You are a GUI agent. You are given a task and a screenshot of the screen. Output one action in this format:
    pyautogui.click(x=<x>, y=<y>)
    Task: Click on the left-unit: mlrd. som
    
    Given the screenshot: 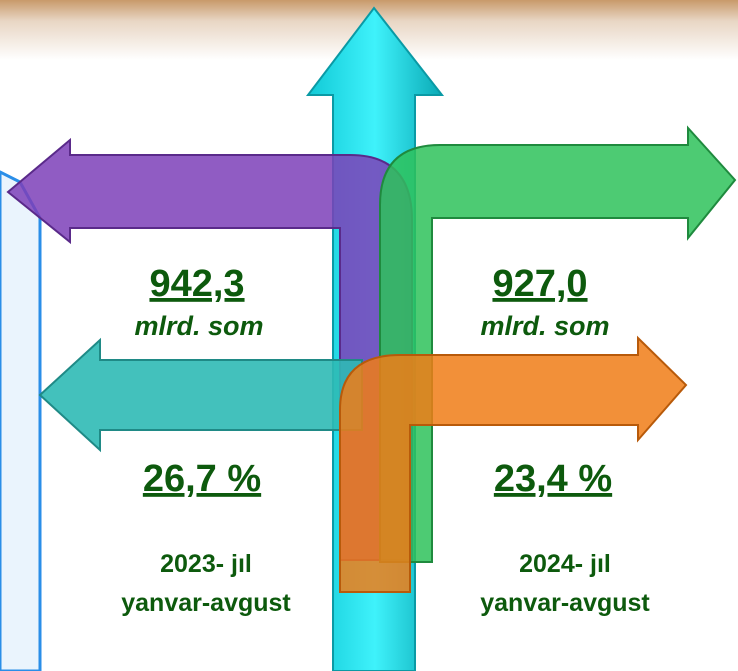 What is the action you would take?
    pyautogui.click(x=198, y=326)
    